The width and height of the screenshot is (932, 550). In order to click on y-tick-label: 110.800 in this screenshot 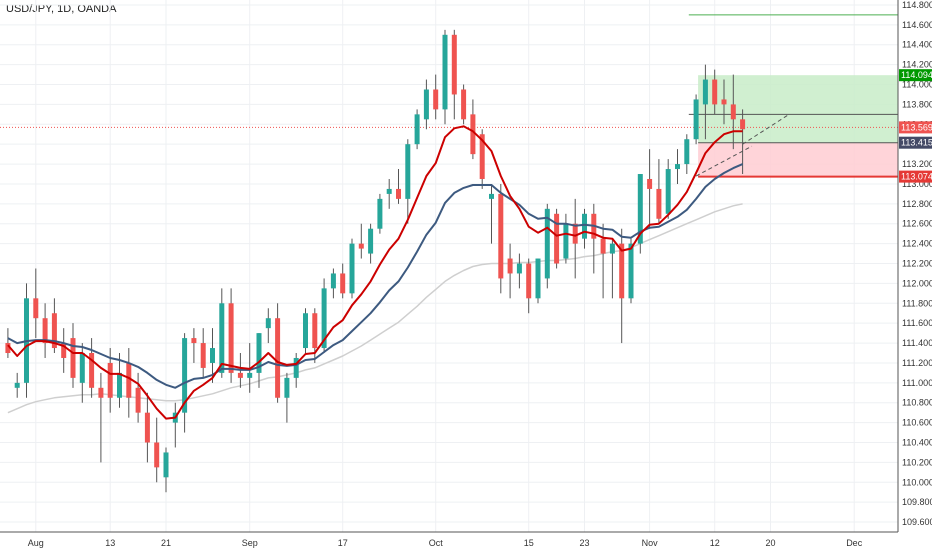, I will do `click(917, 403)`.